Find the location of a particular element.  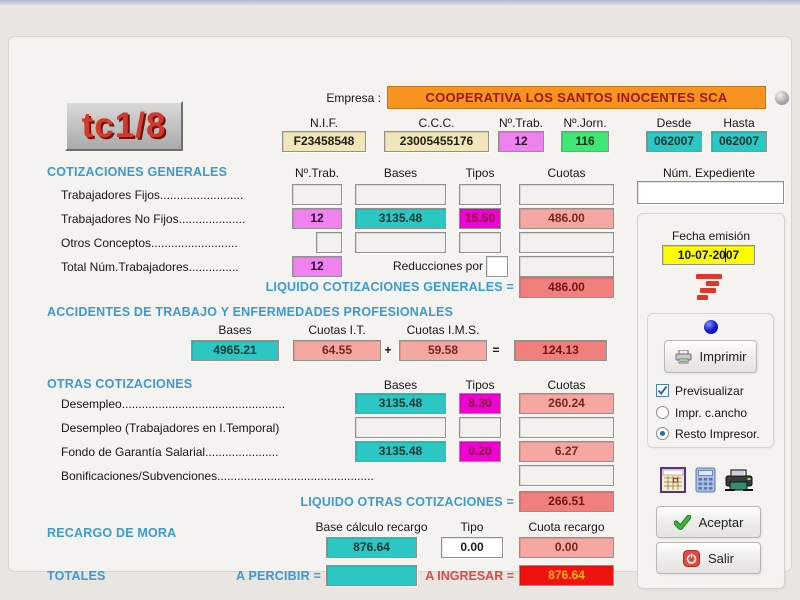

cg-nofijos-bases-field: 3135.48 is located at coordinates (400, 218).